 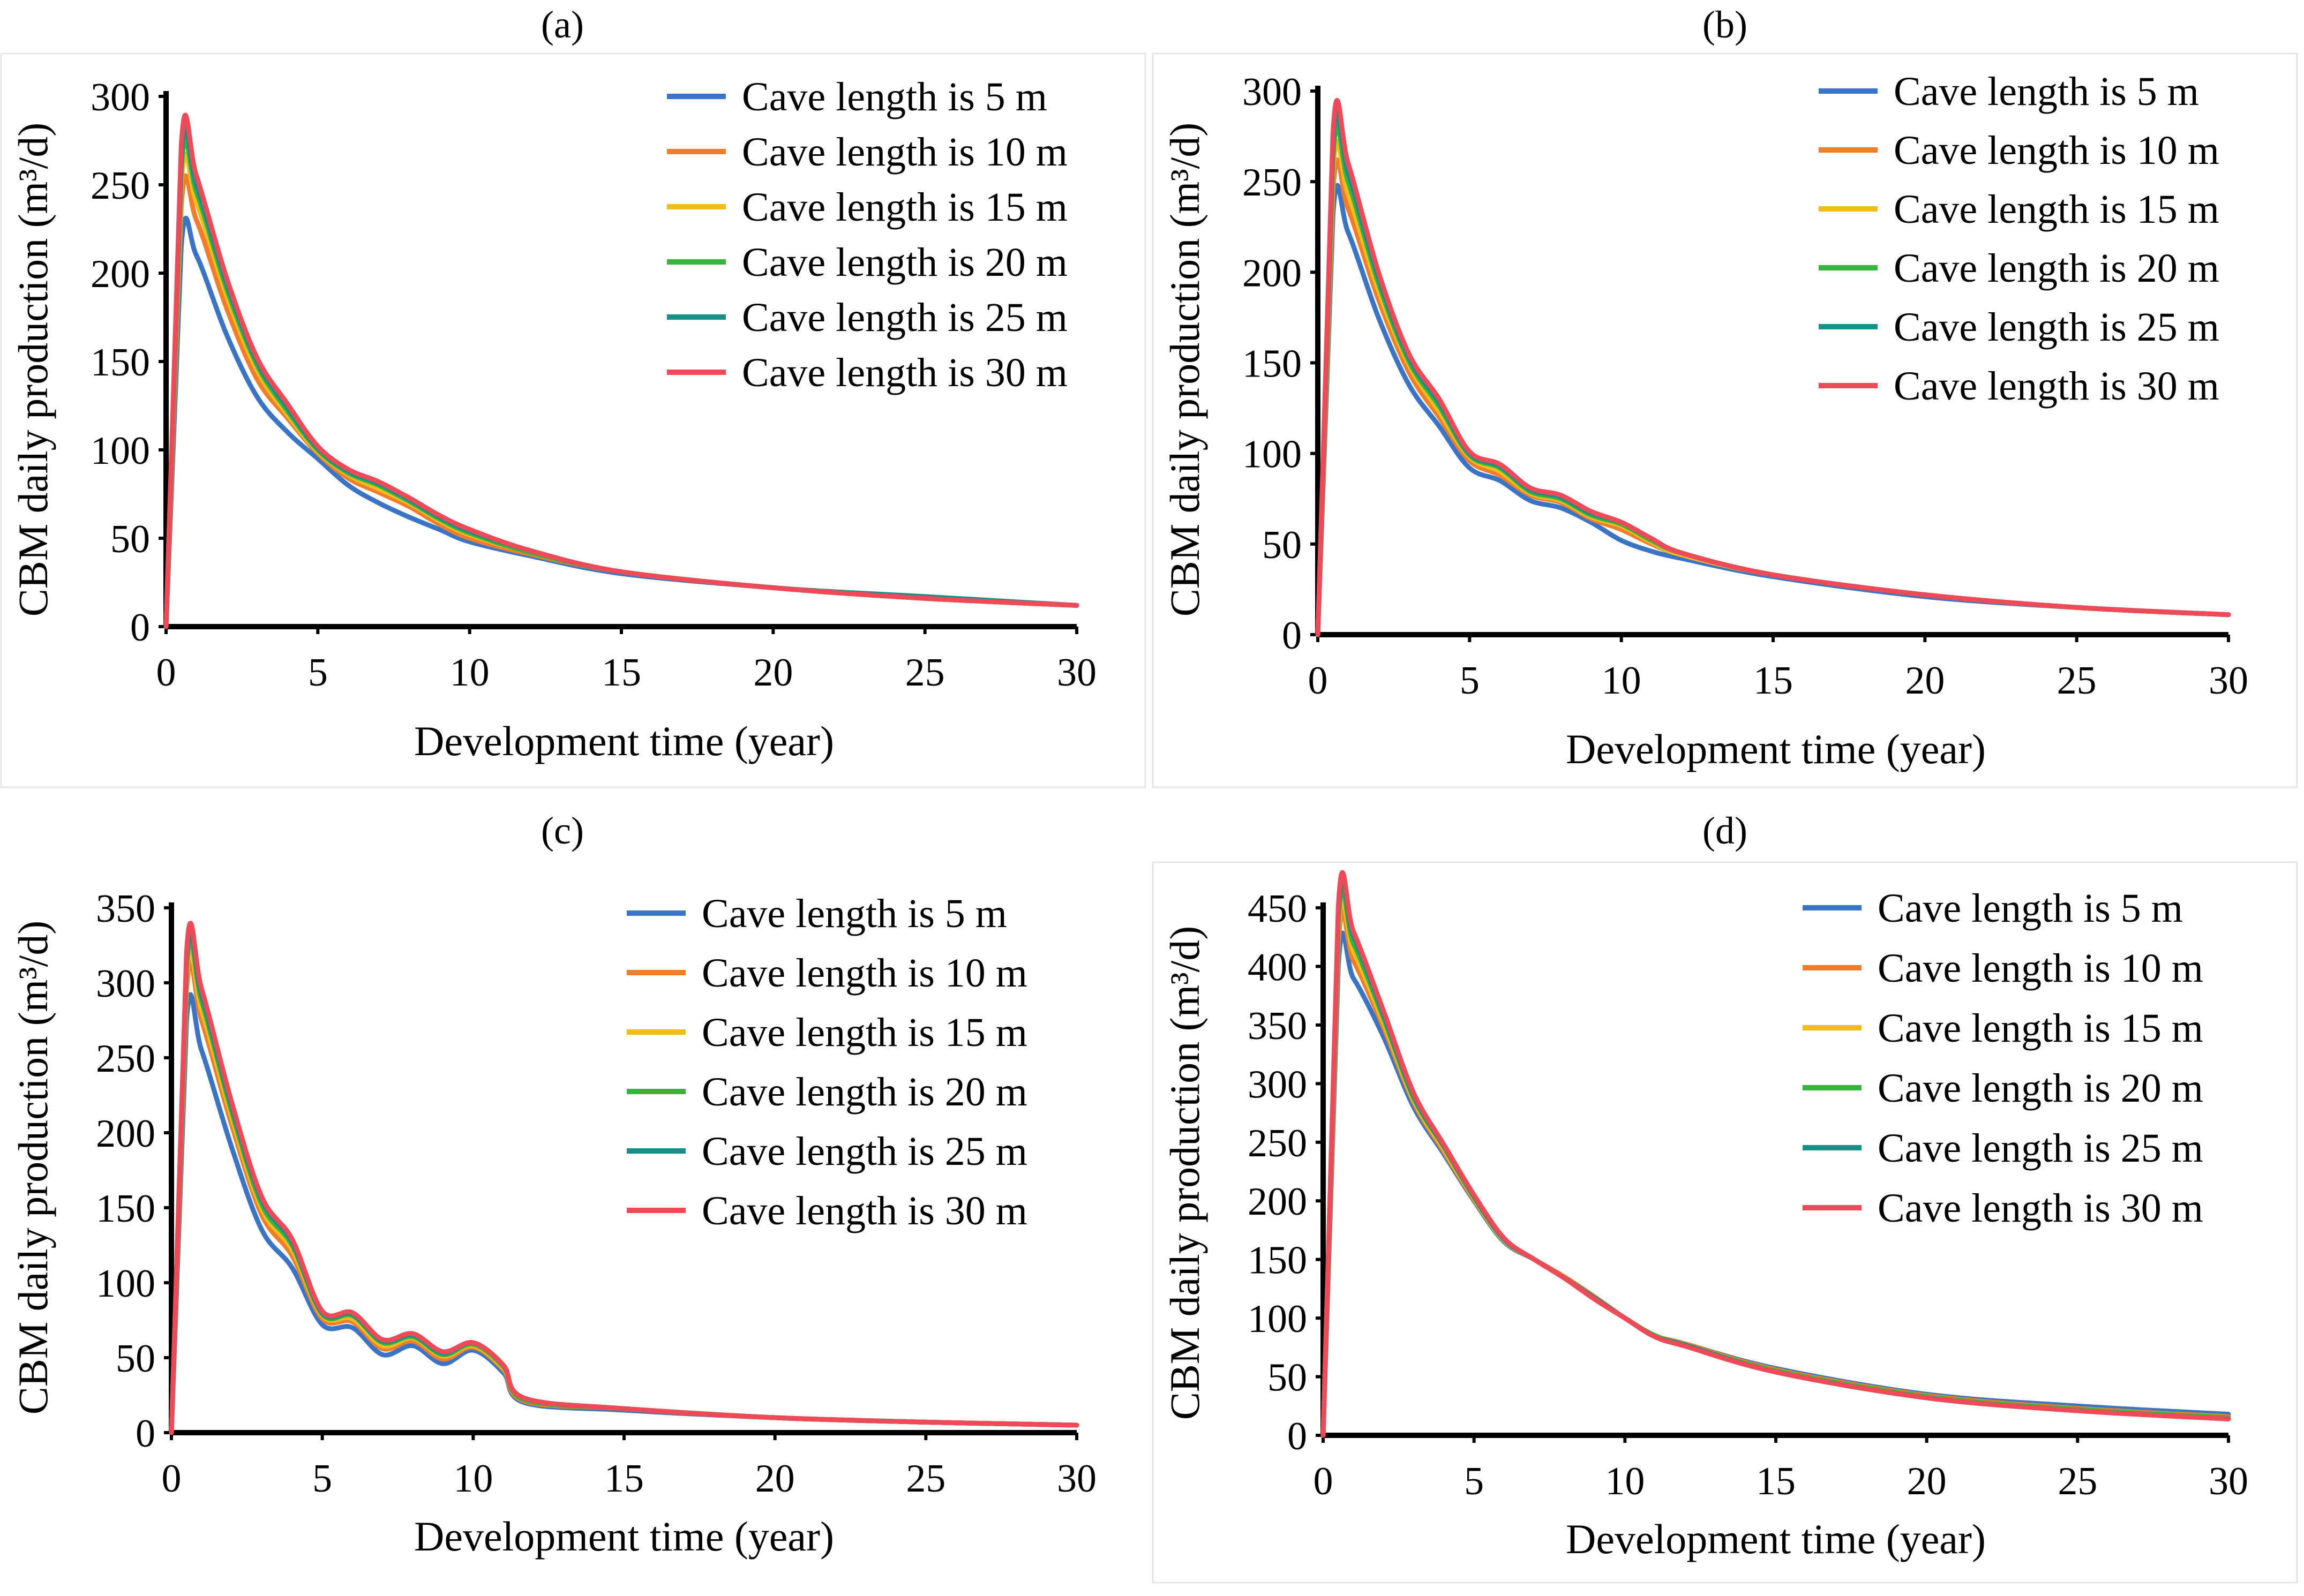 What do you see at coordinates (562, 24) in the screenshot?
I see `panel-label: (a)` at bounding box center [562, 24].